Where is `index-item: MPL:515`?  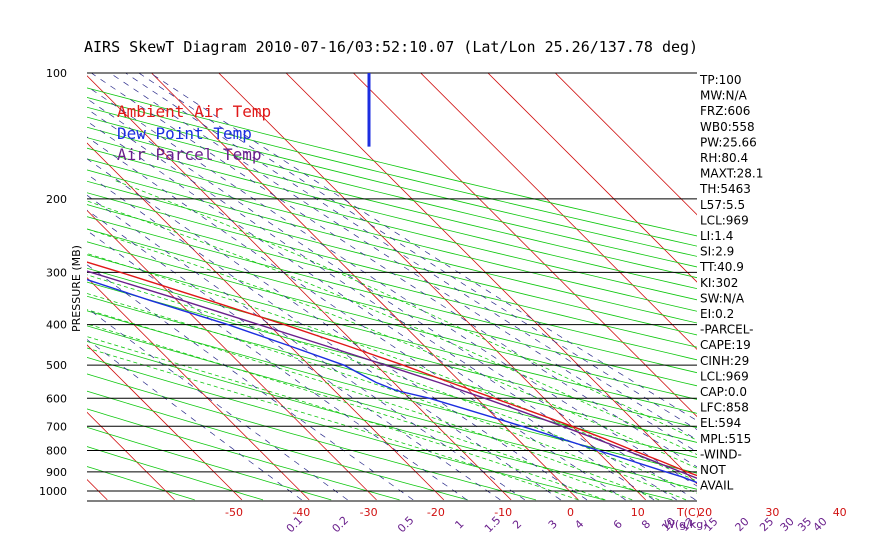
index-item: MPL:515 is located at coordinates (725, 439).